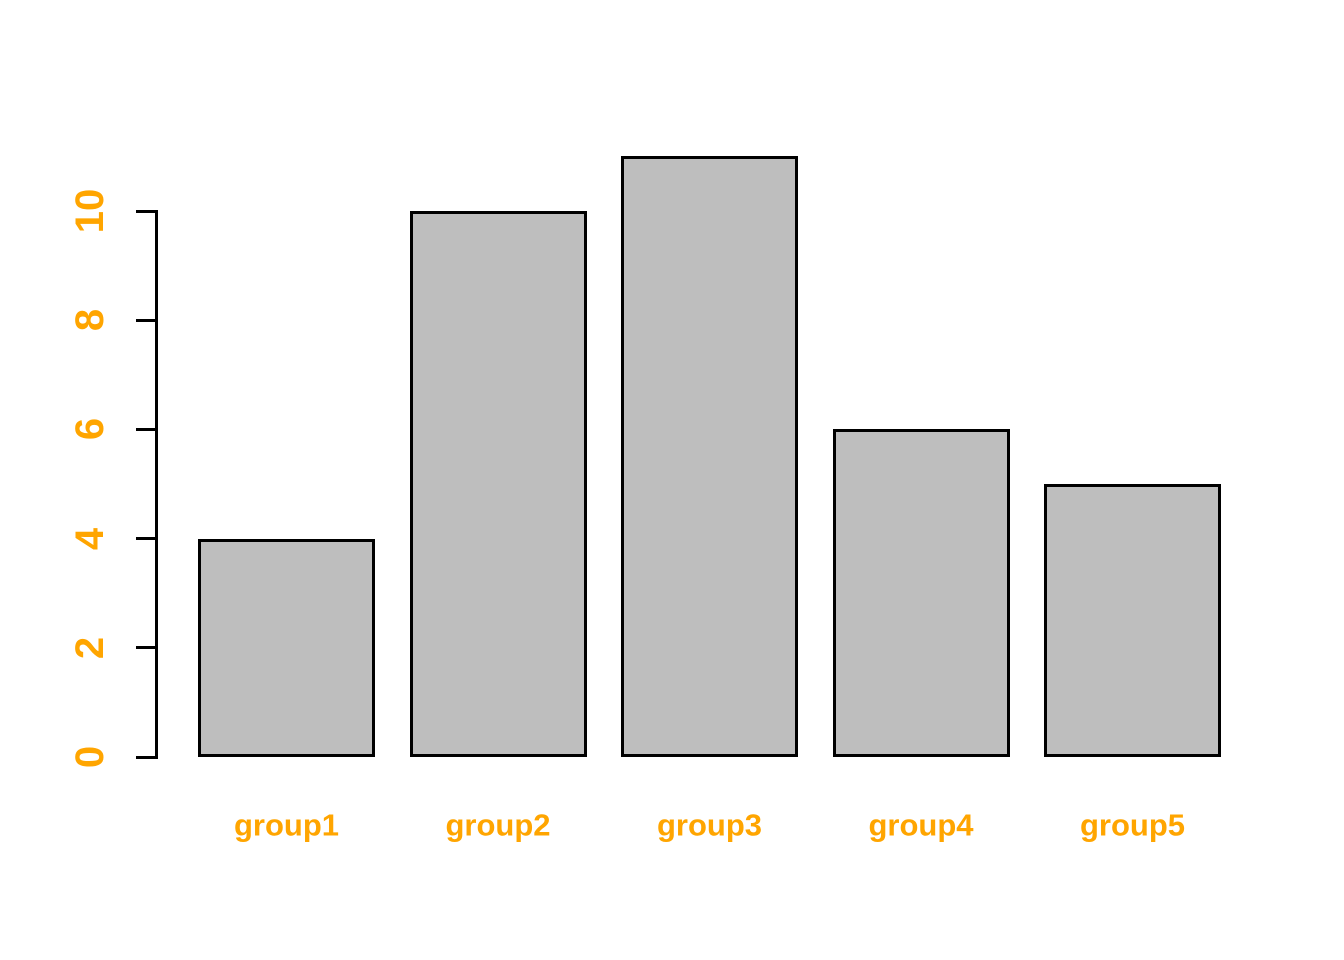 Image resolution: width=1344 pixels, height=960 pixels. I want to click on bar-group5, so click(1132, 620).